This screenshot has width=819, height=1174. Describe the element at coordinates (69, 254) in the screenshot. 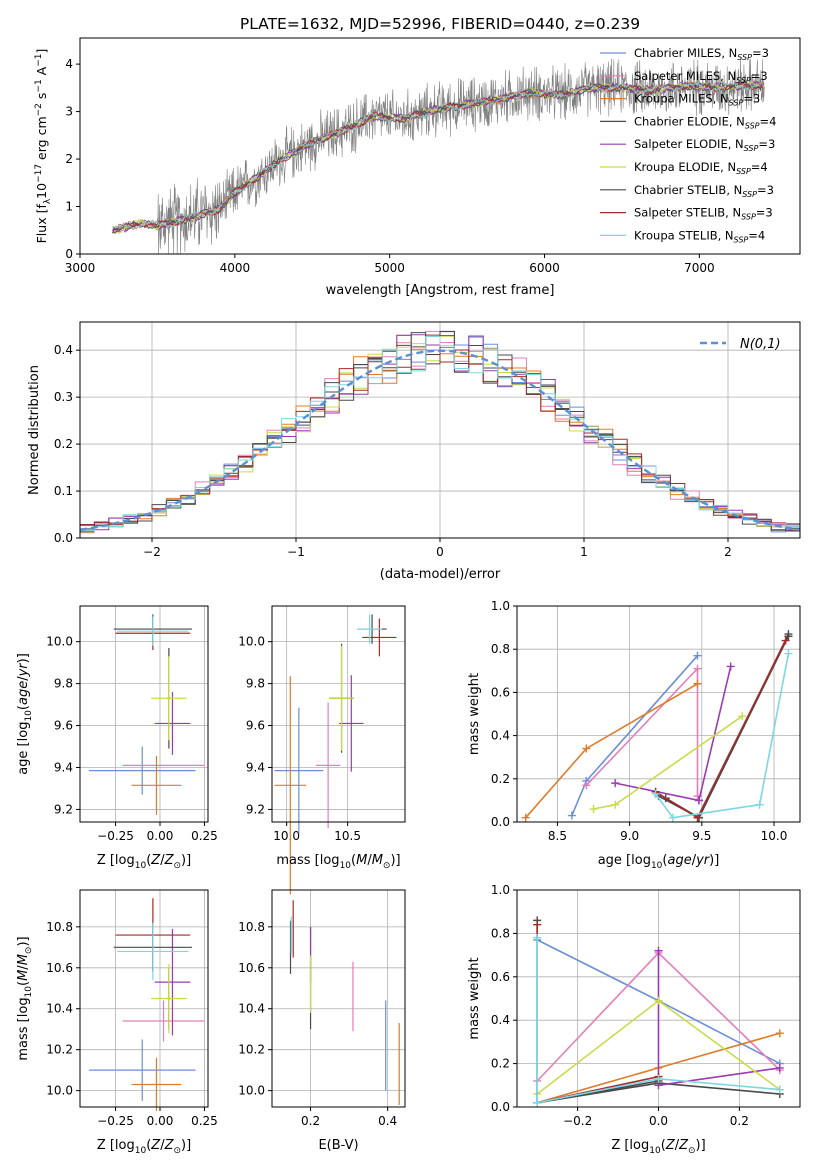

I see `y-tick-label: 0` at that location.